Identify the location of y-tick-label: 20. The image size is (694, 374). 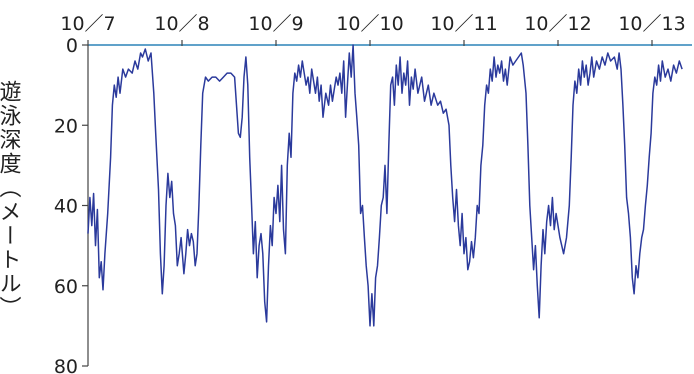
(66, 126).